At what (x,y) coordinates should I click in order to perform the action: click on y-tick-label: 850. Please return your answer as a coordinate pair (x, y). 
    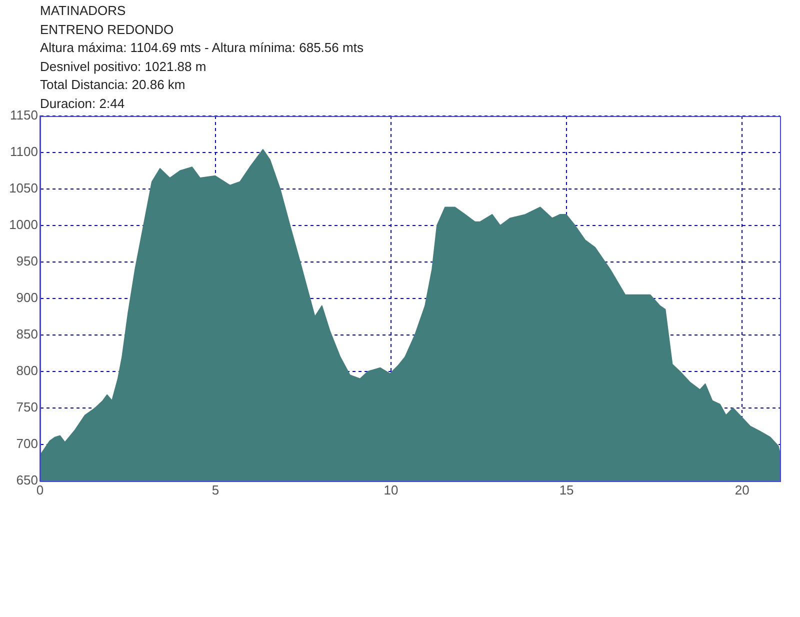
    Looking at the image, I should click on (27, 334).